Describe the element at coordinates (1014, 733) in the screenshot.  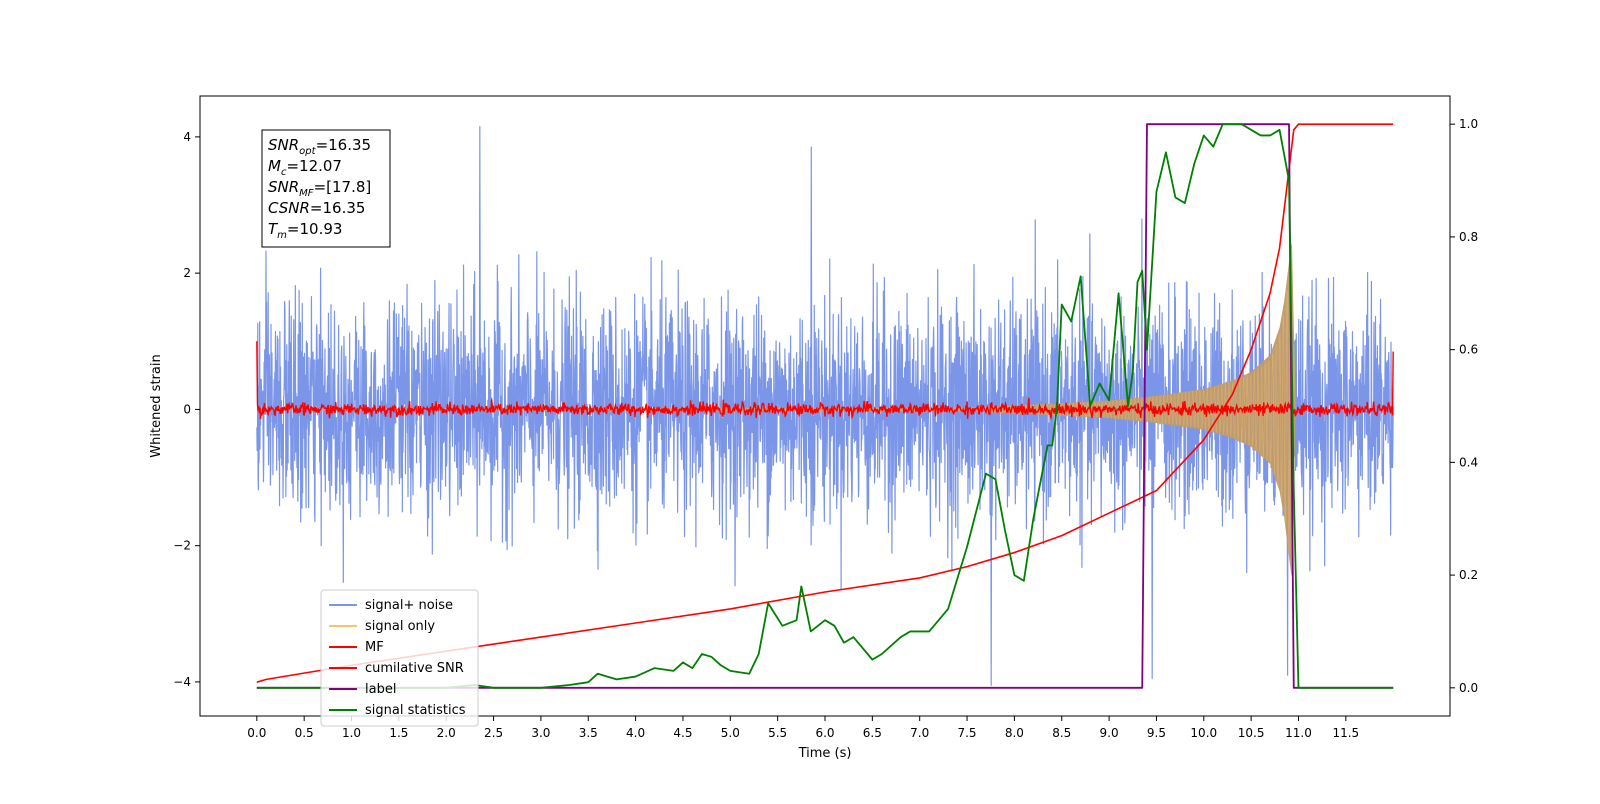
I see `x-tick-label: 8.0` at that location.